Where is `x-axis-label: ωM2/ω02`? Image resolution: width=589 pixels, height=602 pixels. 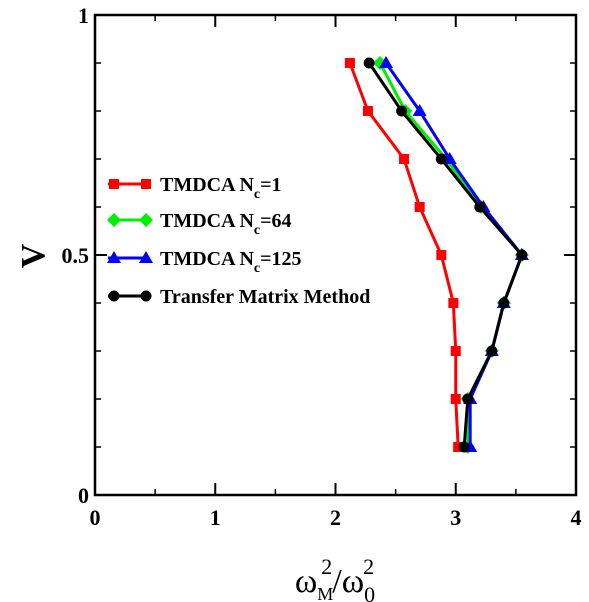
x-axis-label: ωM2/ω02 is located at coordinates (335, 578).